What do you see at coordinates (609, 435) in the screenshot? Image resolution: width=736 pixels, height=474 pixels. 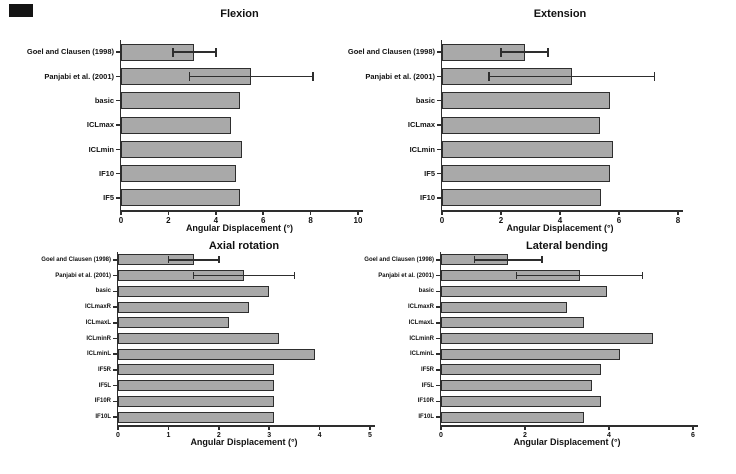 I see `x-tick-label: 4` at bounding box center [609, 435].